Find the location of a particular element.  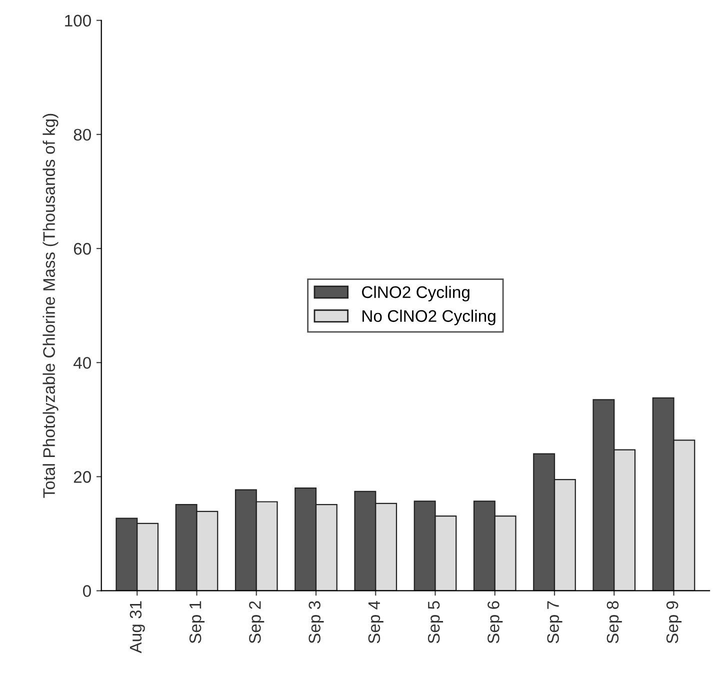

y-axis-title: Total Photolyzable Chlorine Mass (Thousands of kg) is located at coordinates (50, 306).